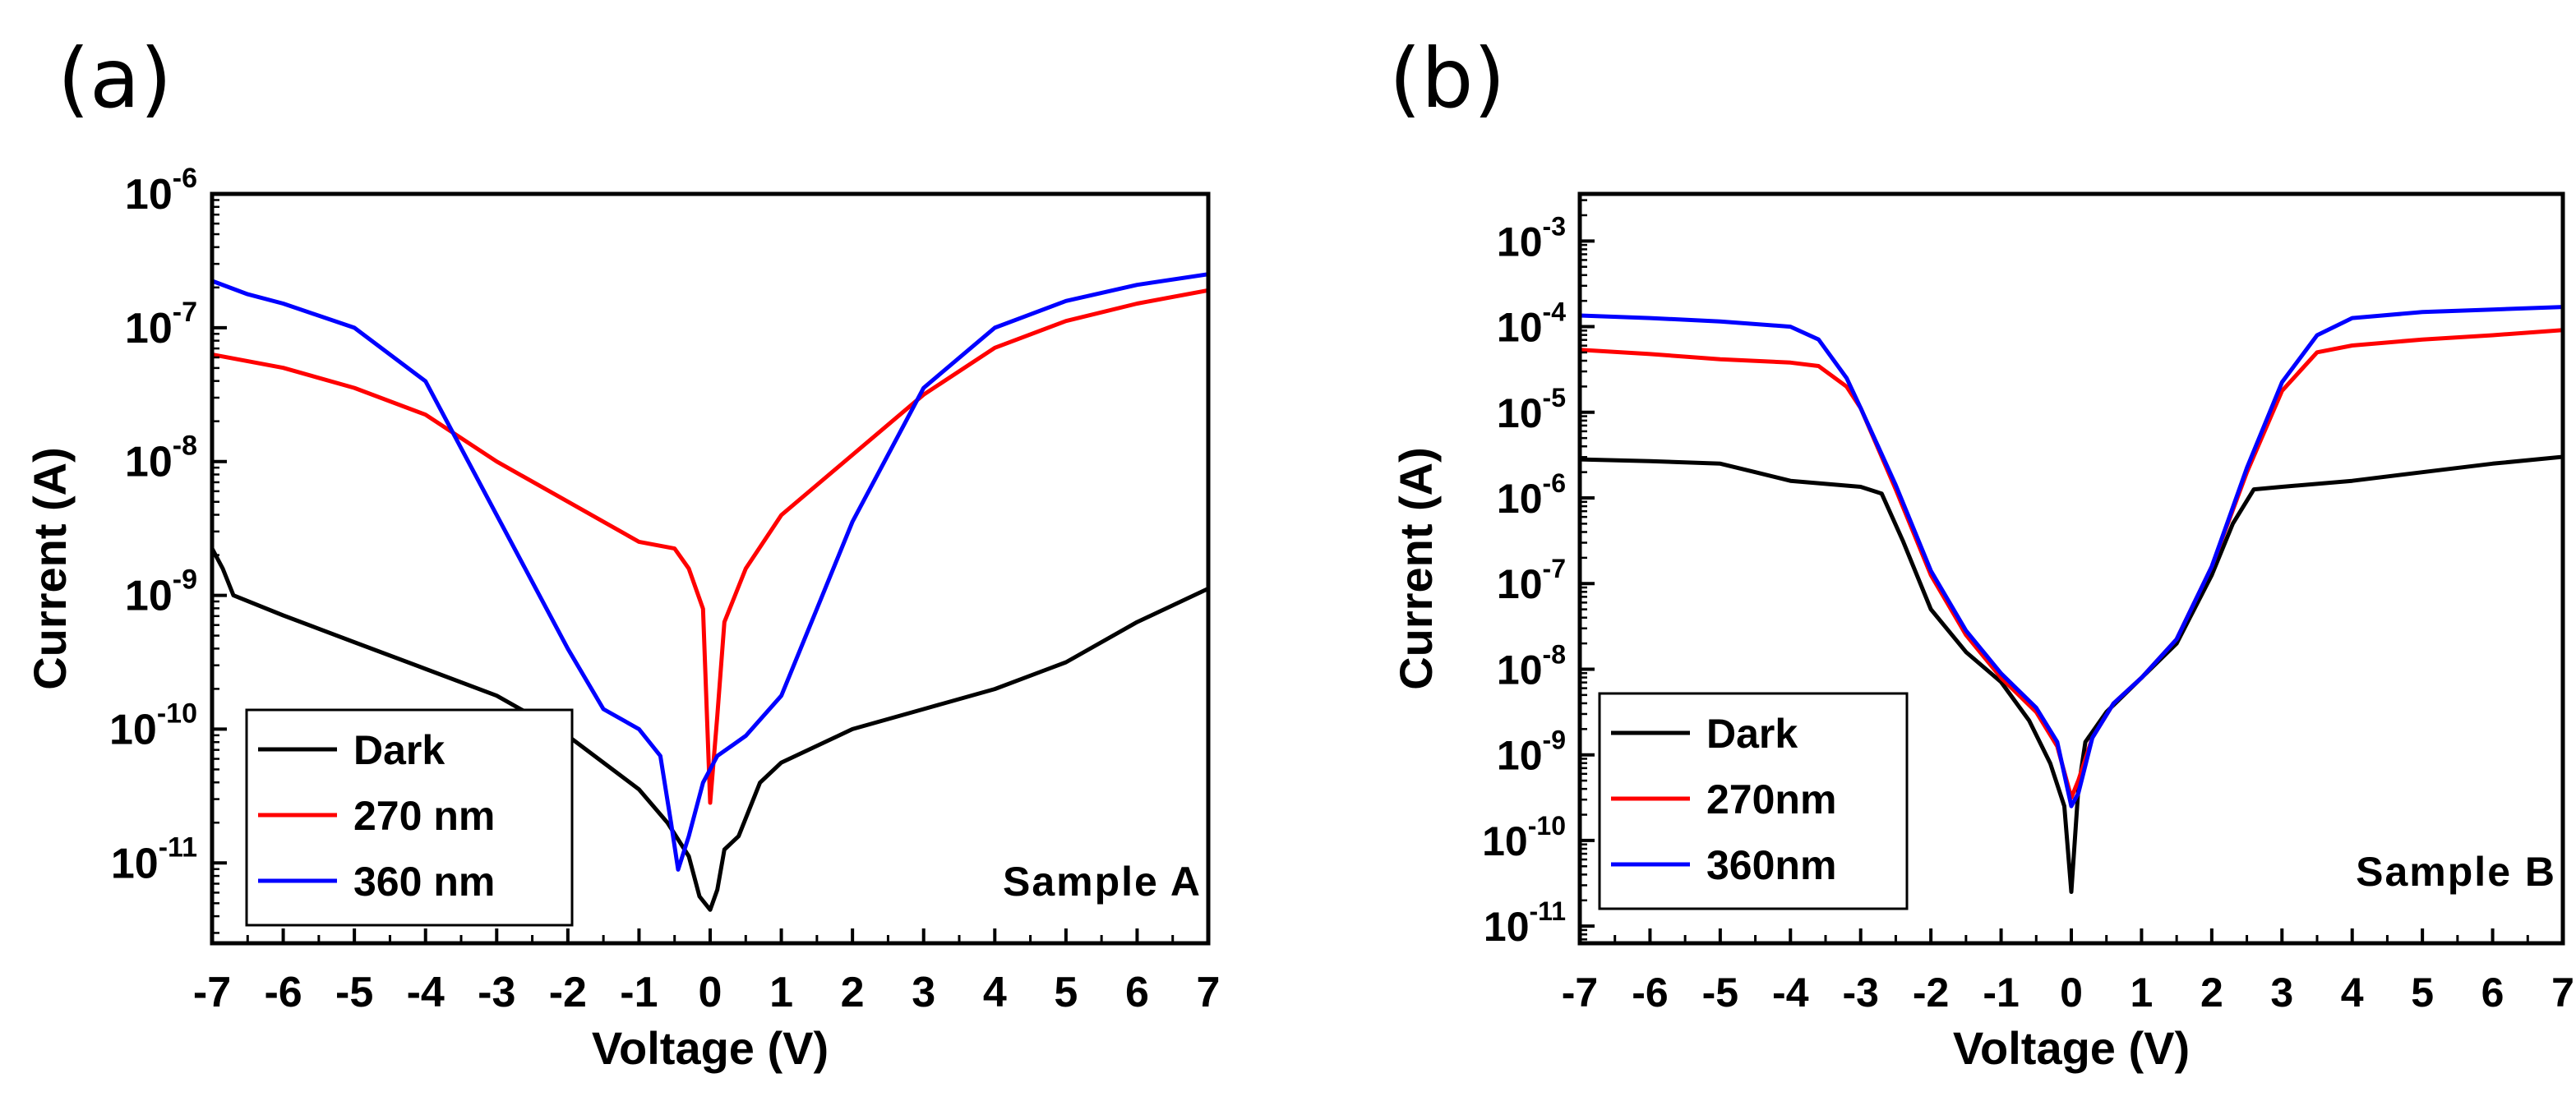 This screenshot has height=1101, width=2576. I want to click on sample-annotation: Sample A, so click(1102, 882).